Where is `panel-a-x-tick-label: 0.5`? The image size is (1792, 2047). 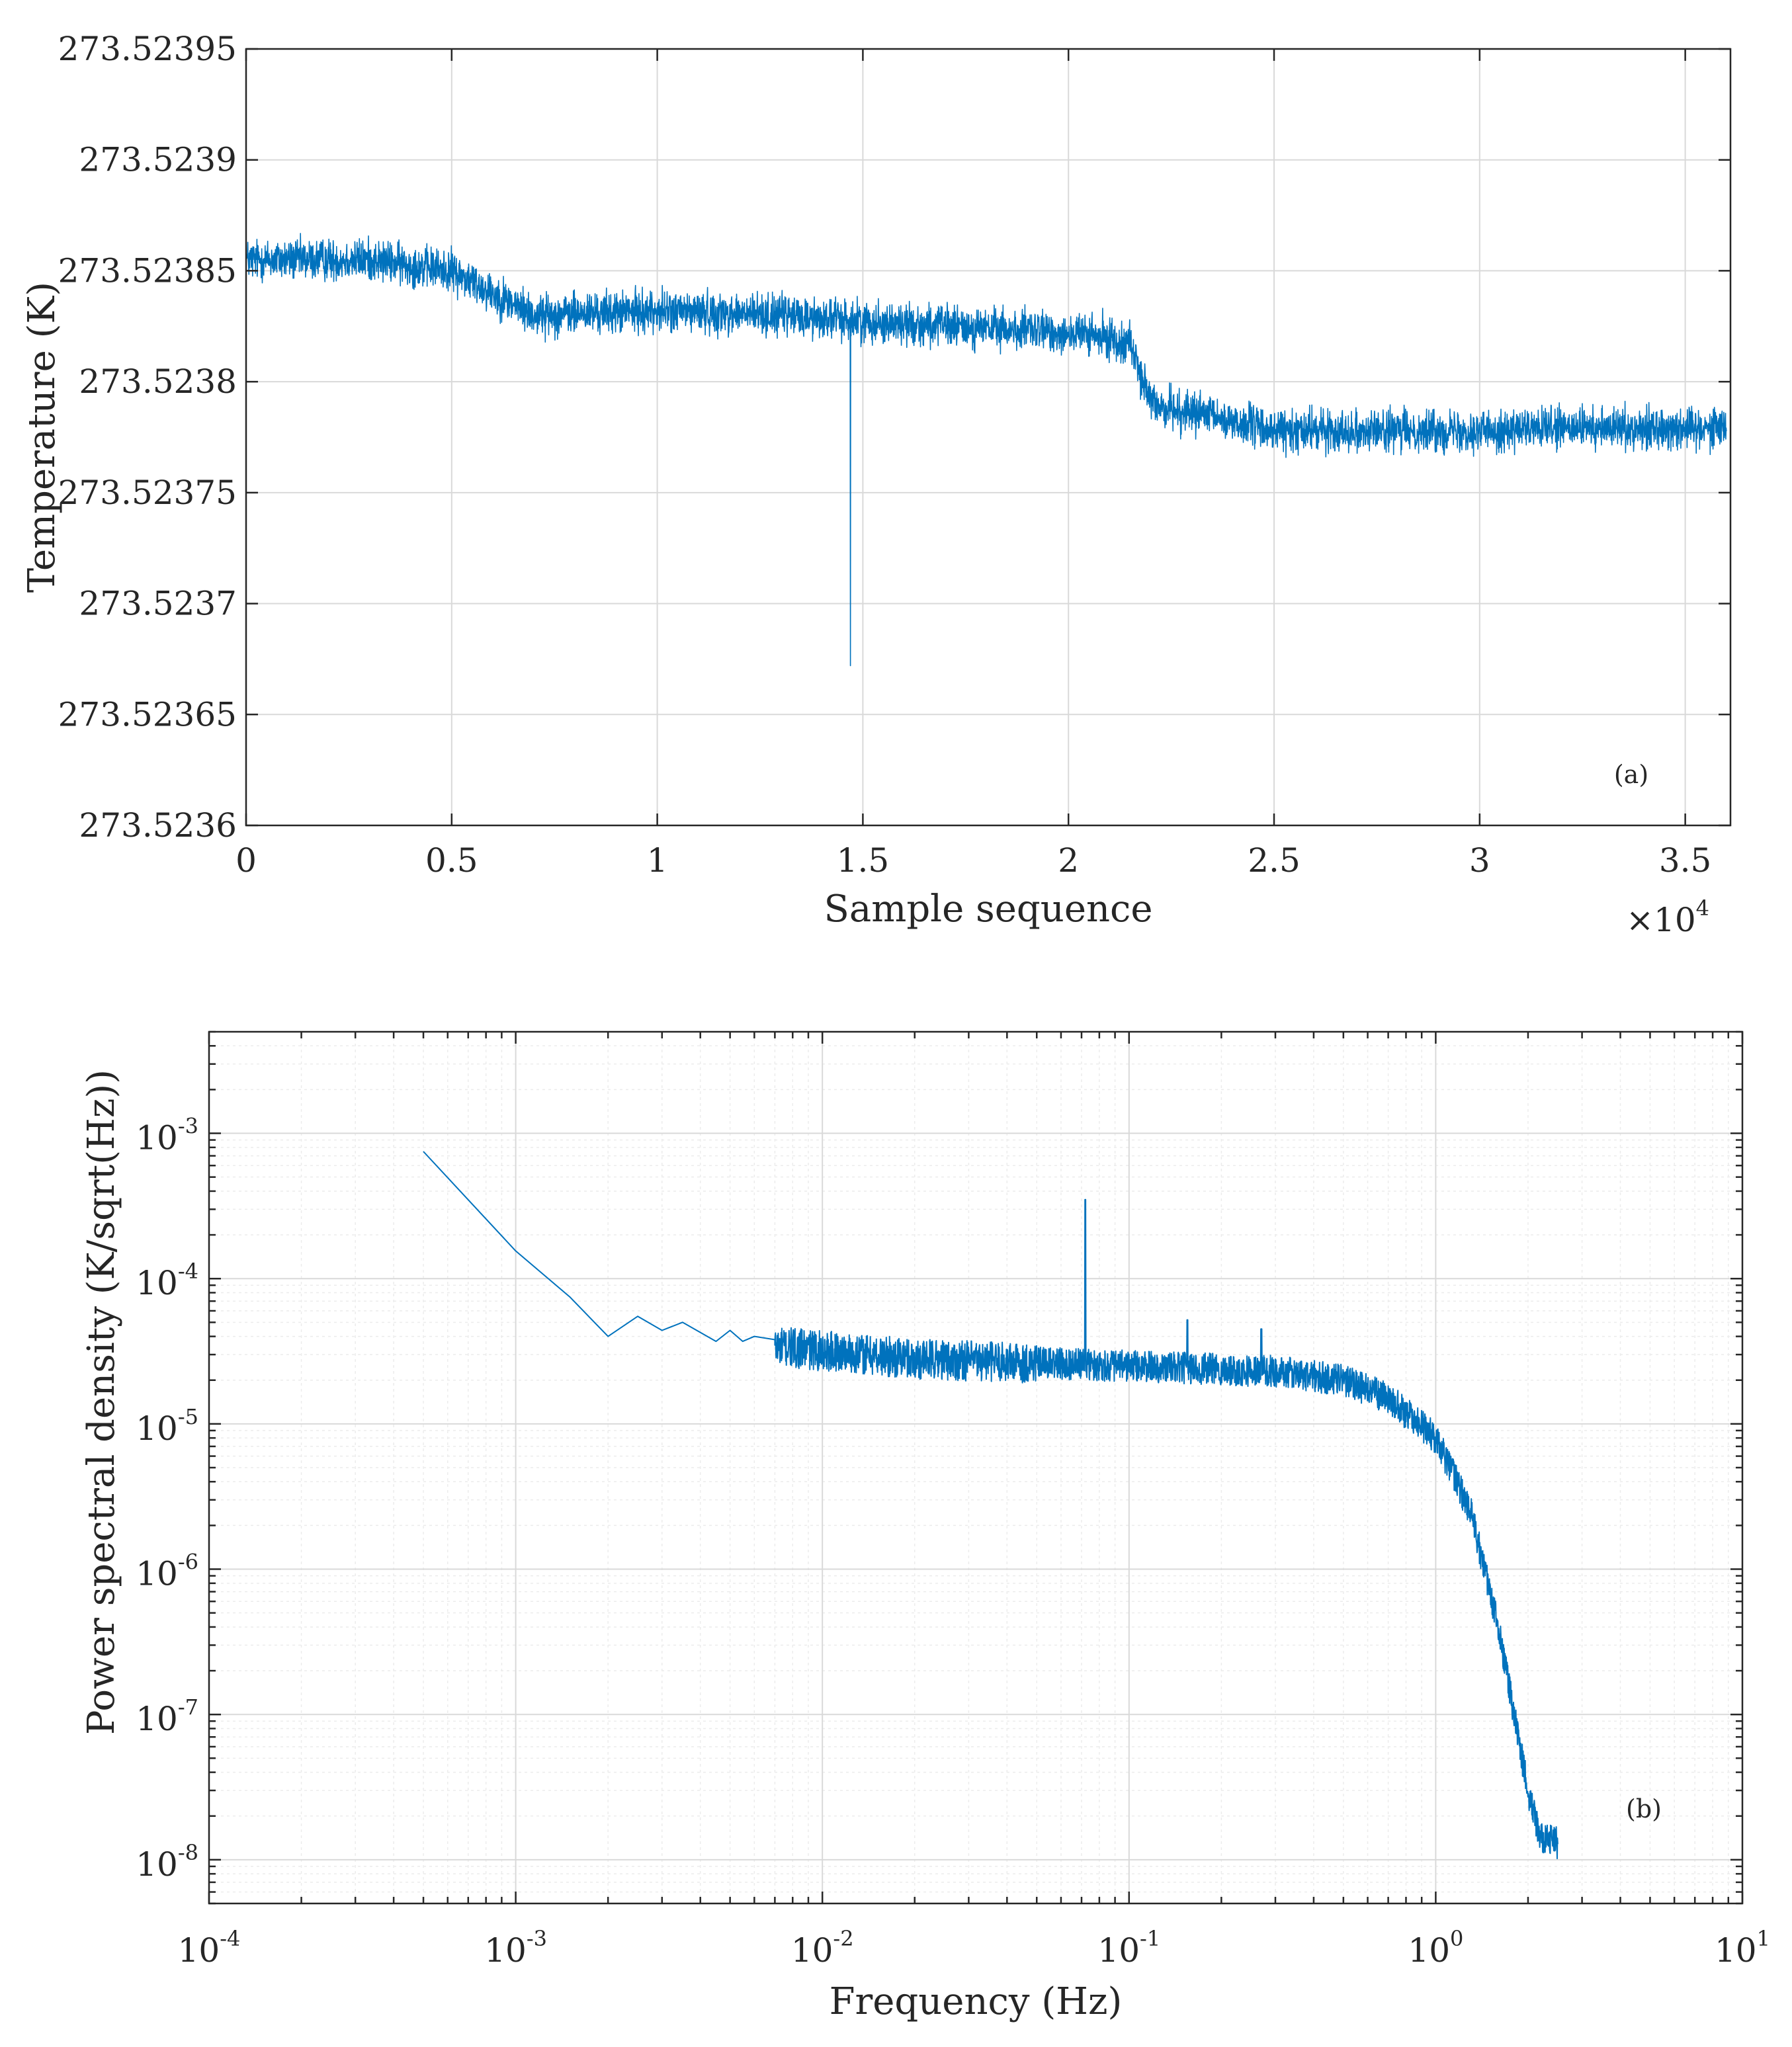 panel-a-x-tick-label: 0.5 is located at coordinates (451, 860).